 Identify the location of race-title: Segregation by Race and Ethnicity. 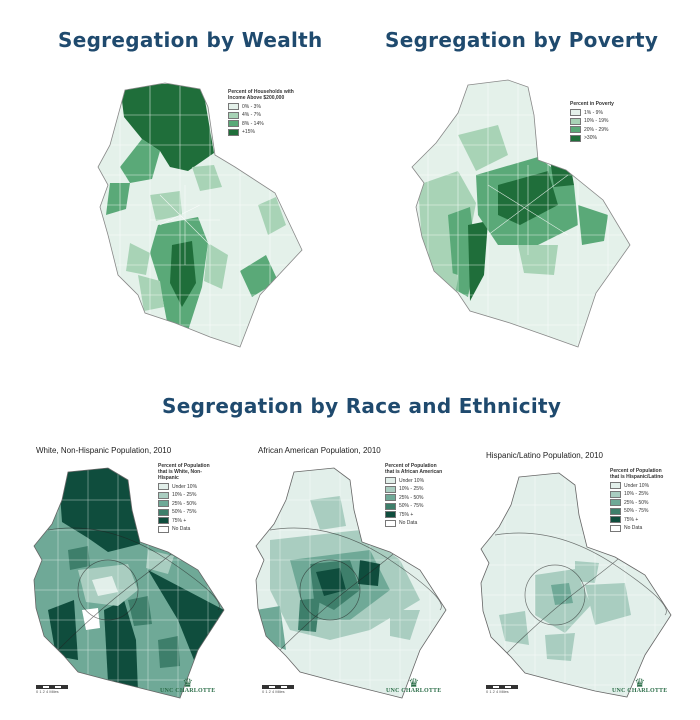
(362, 406).